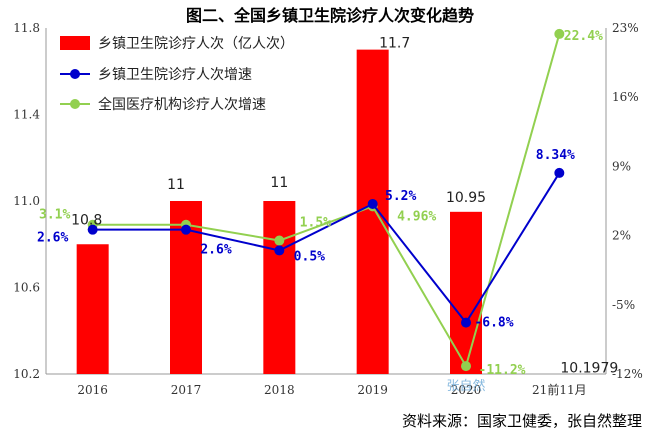  What do you see at coordinates (26, 374) in the screenshot?
I see `left-tick-label: 10.2` at bounding box center [26, 374].